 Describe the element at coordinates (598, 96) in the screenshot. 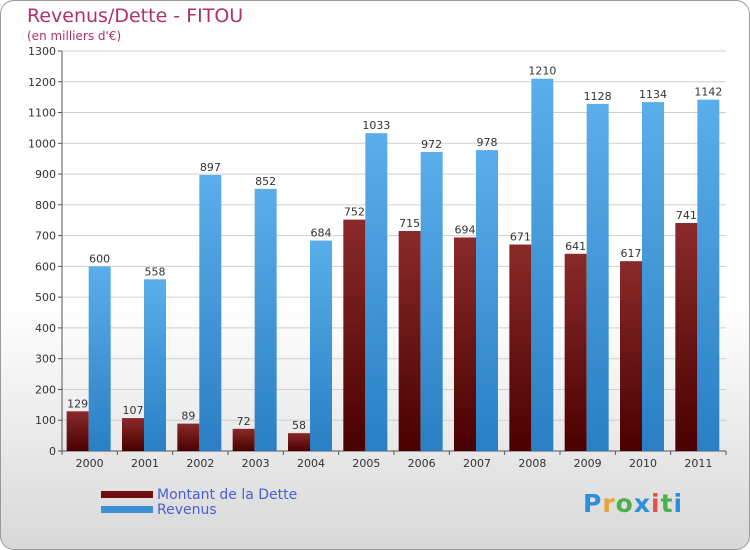

I see `data-label-revenus: 1128` at that location.